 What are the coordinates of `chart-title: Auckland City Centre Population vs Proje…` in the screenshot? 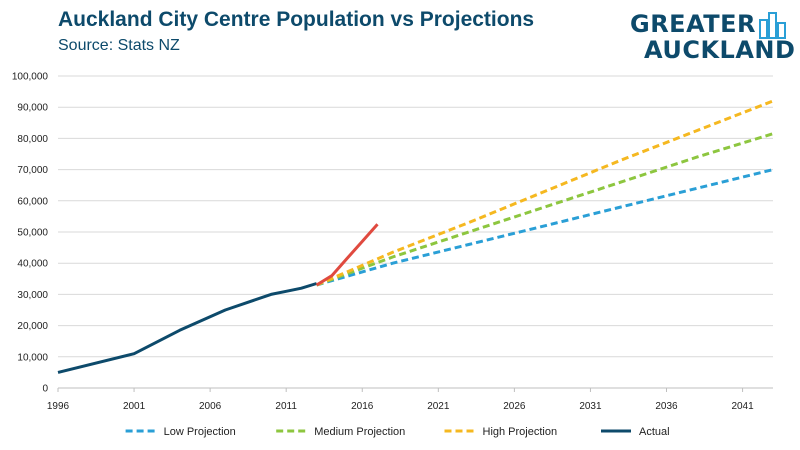 It's located at (296, 19).